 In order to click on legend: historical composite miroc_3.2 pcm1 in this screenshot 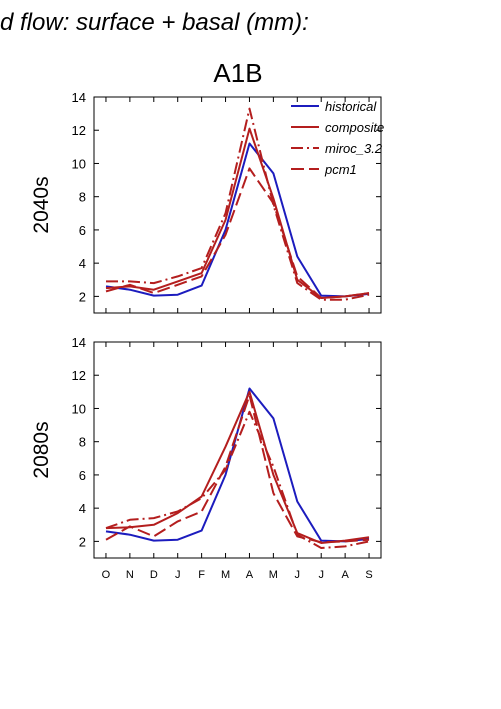, I will do `click(337, 138)`.